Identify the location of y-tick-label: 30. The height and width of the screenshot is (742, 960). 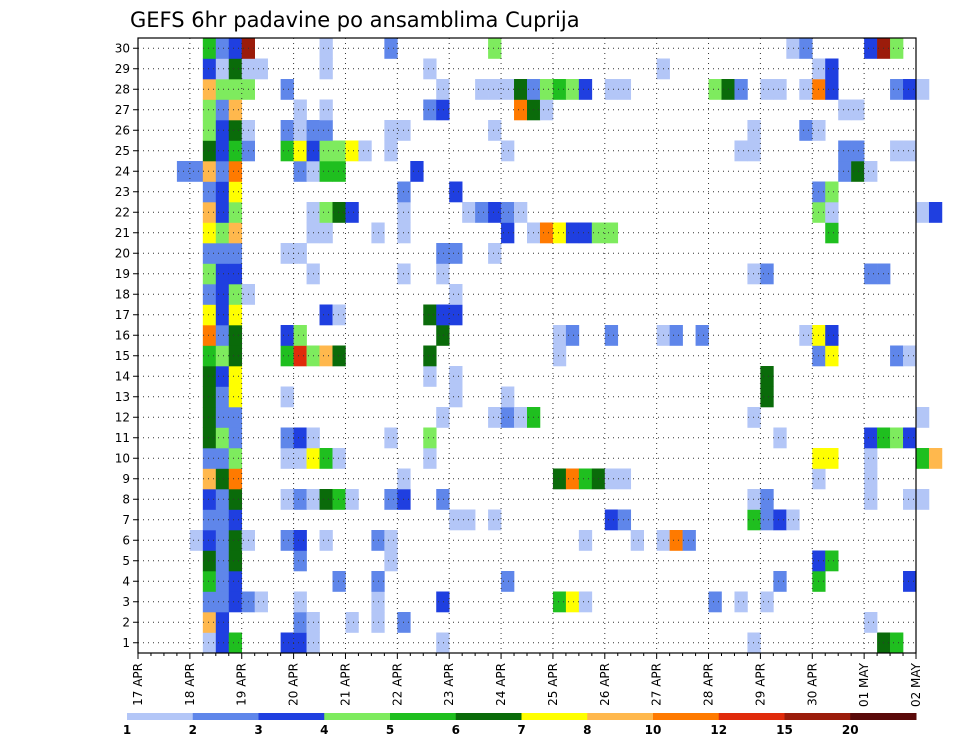
(122, 48).